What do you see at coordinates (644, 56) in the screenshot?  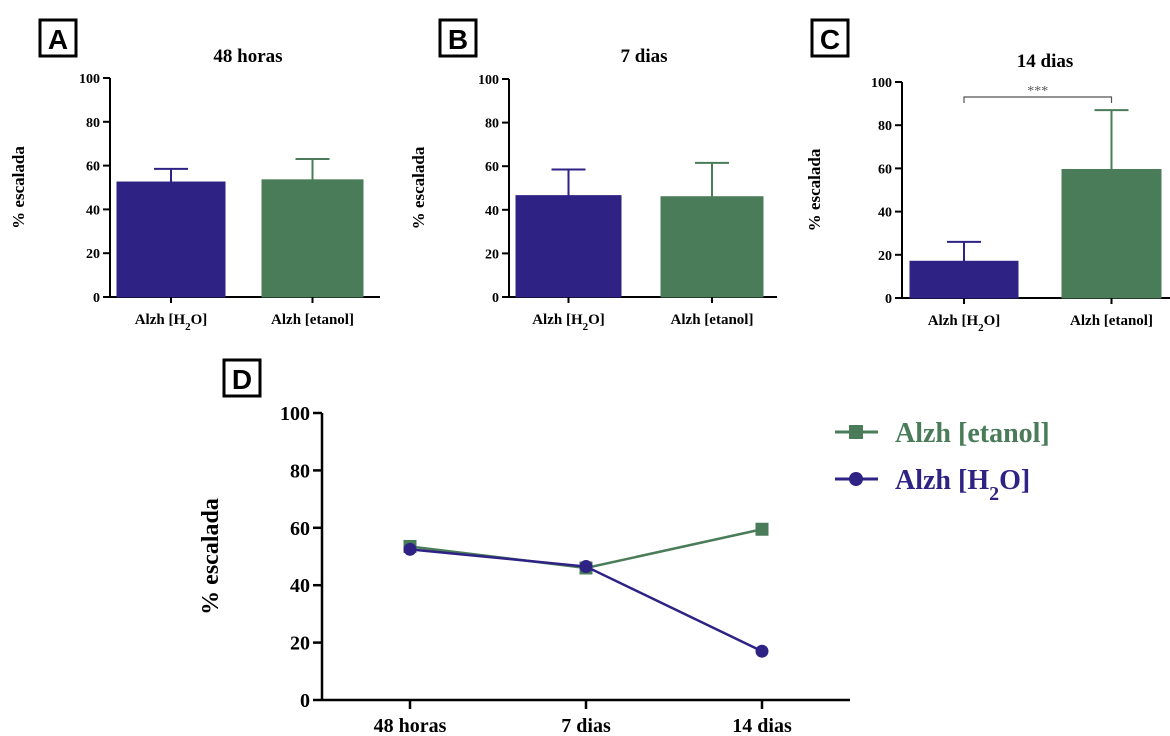 I see `chart-title: 7 dias` at bounding box center [644, 56].